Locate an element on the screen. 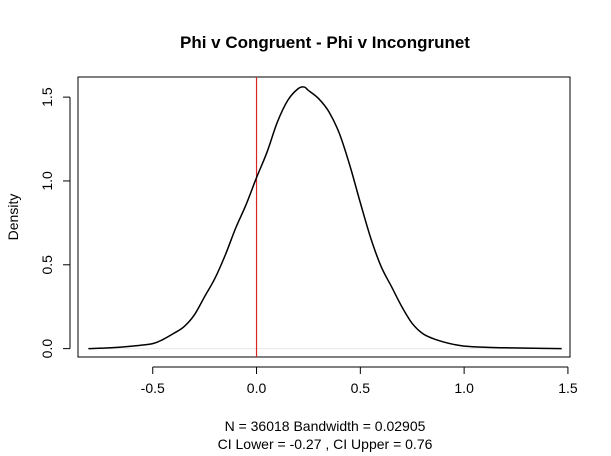 The height and width of the screenshot is (456, 611). x-axis-label-line-1: N = 36018 Bandwidth = 0.02905 is located at coordinates (325, 426).